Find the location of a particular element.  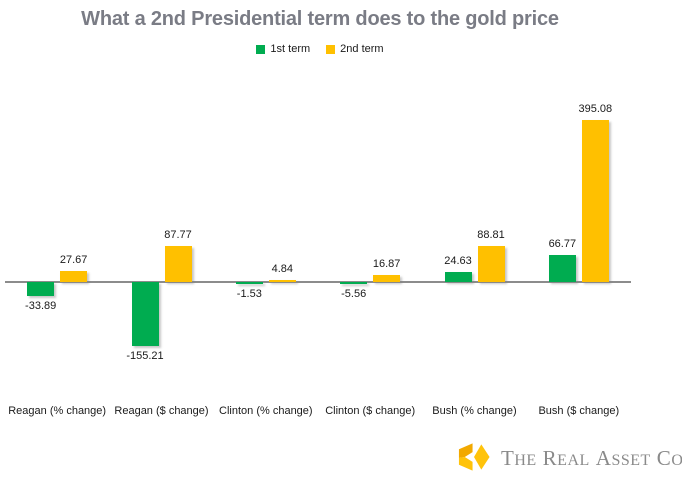

legend-item-2nd-term: 2nd term is located at coordinates (355, 49).